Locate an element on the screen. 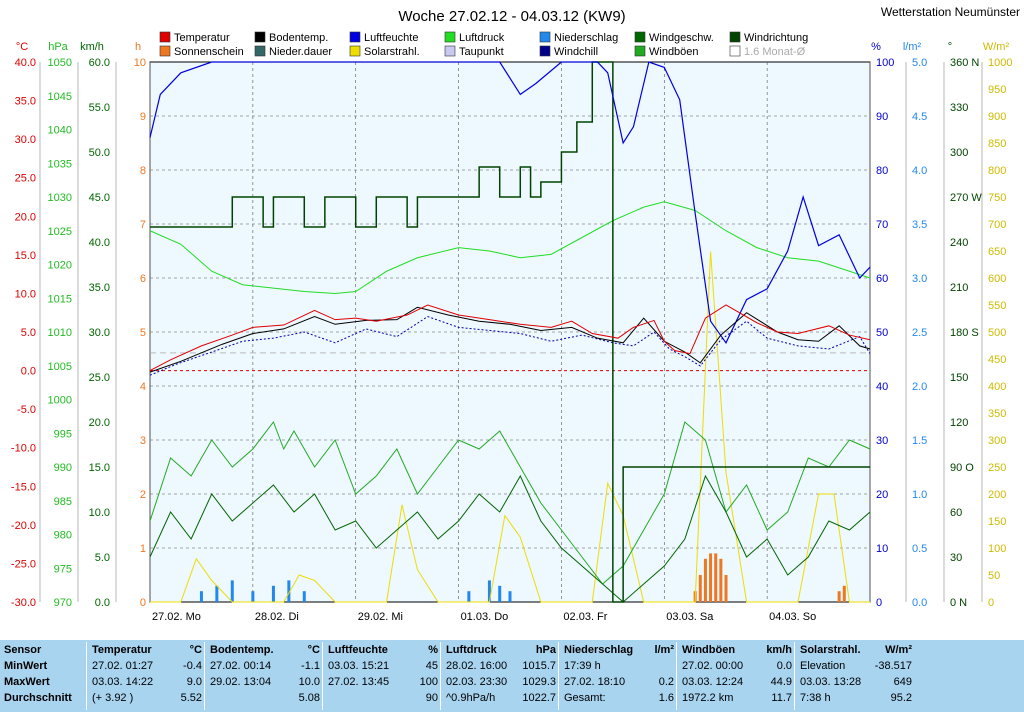 The height and width of the screenshot is (712, 1024). summary-cell-label: Windböen is located at coordinates (709, 650).